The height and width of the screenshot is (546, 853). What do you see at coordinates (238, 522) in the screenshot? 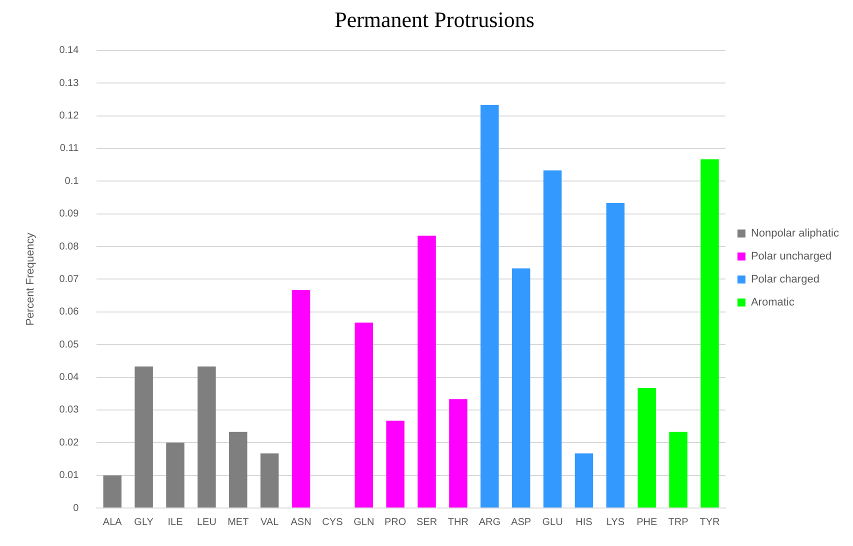
I see `x-tick-label: MET` at bounding box center [238, 522].